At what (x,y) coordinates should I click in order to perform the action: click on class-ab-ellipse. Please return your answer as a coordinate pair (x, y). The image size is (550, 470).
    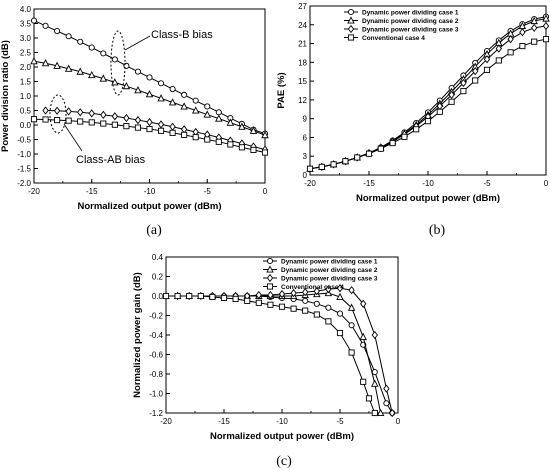
    Looking at the image, I should click on (58, 114).